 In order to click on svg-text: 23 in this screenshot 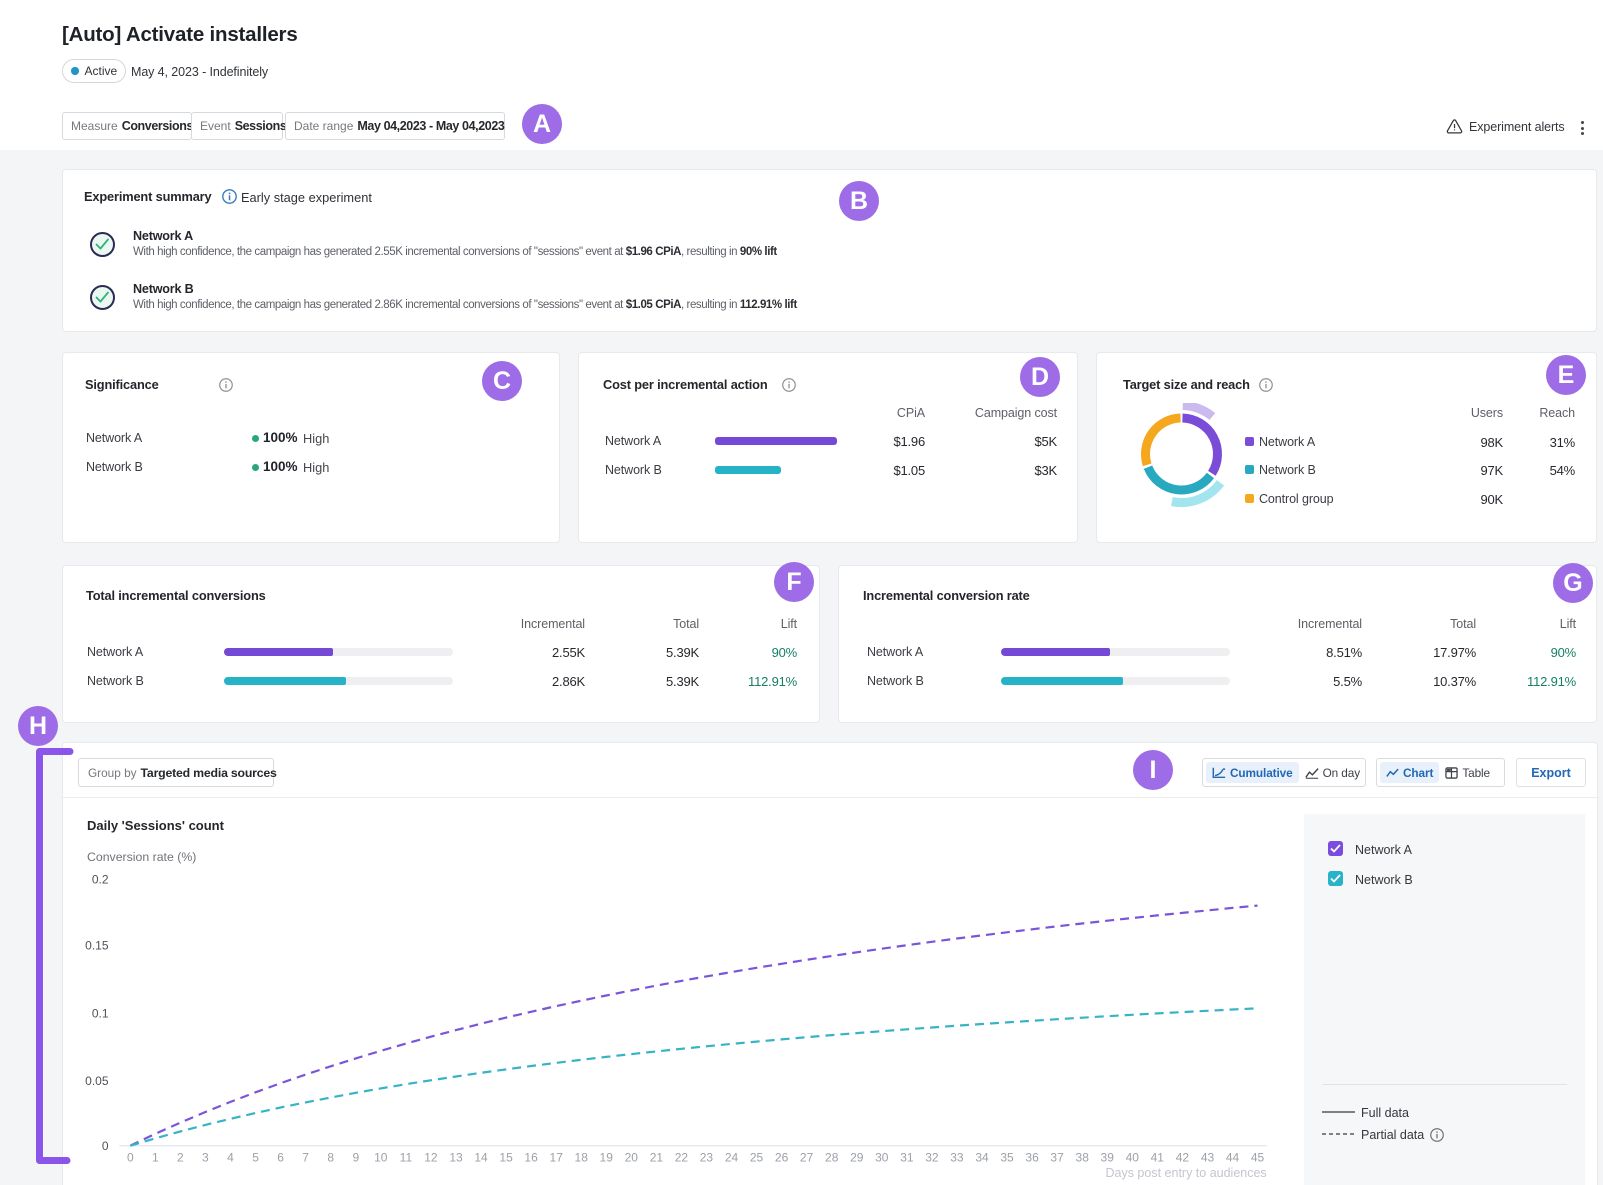, I will do `click(707, 1158)`.